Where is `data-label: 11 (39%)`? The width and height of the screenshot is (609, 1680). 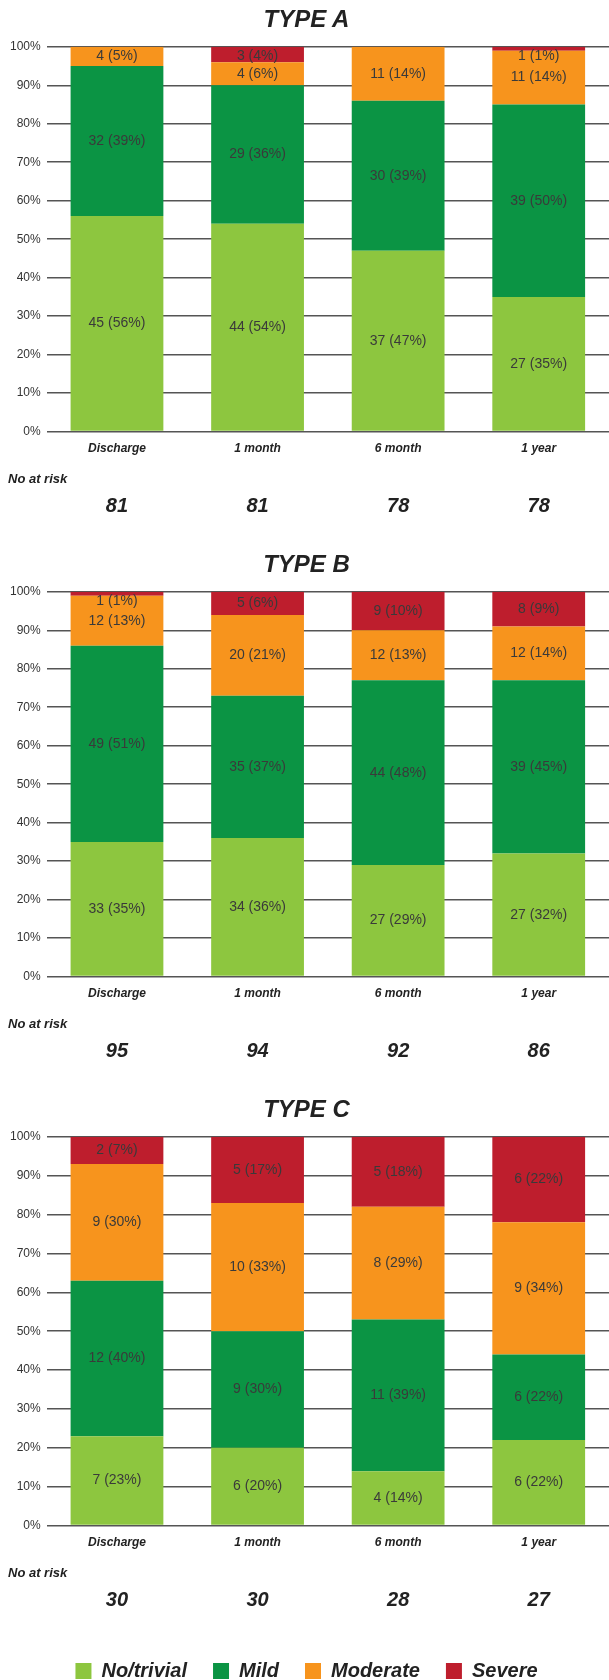 data-label: 11 (39%) is located at coordinates (398, 1394).